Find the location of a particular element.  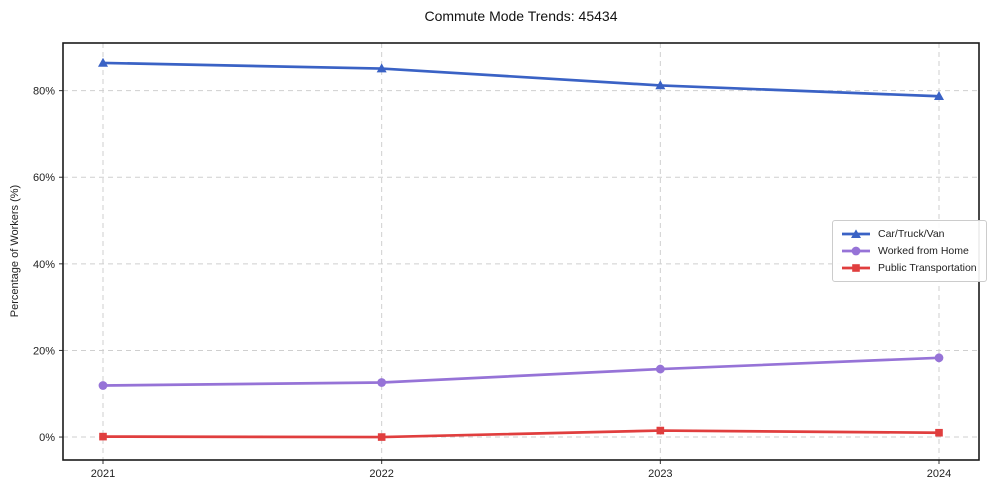

x-tick-label: 2024 is located at coordinates (939, 474).